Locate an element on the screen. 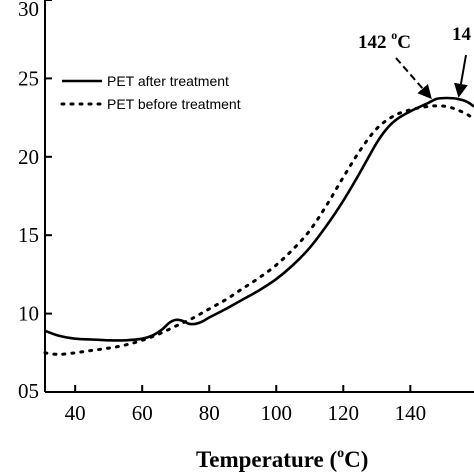 Image resolution: width=474 pixels, height=474 pixels. x-tick-label: 140 is located at coordinates (411, 413).